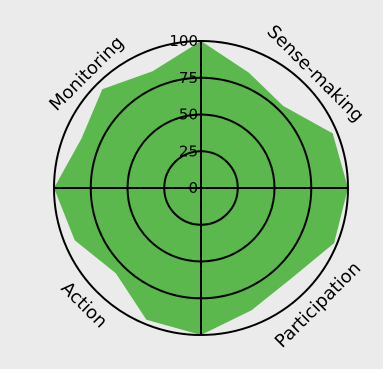 The height and width of the screenshot is (369, 383). I want to click on radial-tick-label: 50, so click(188, 115).